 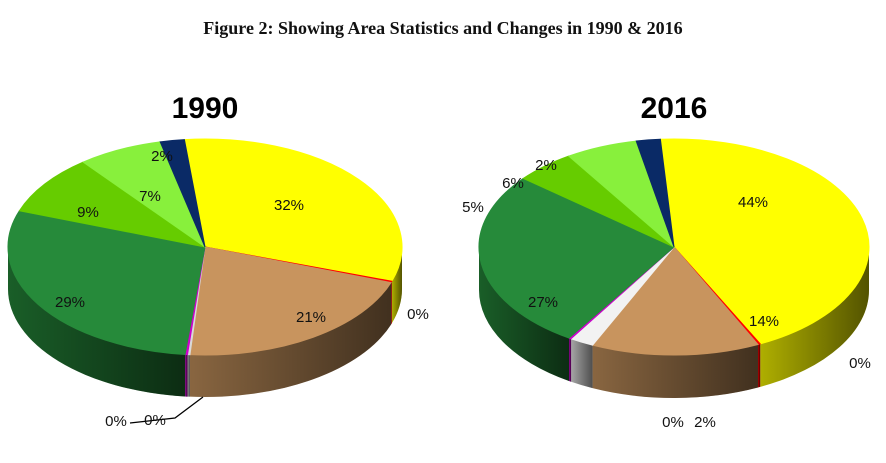 What do you see at coordinates (513, 183) in the screenshot?
I see `slice-data-label: 6%` at bounding box center [513, 183].